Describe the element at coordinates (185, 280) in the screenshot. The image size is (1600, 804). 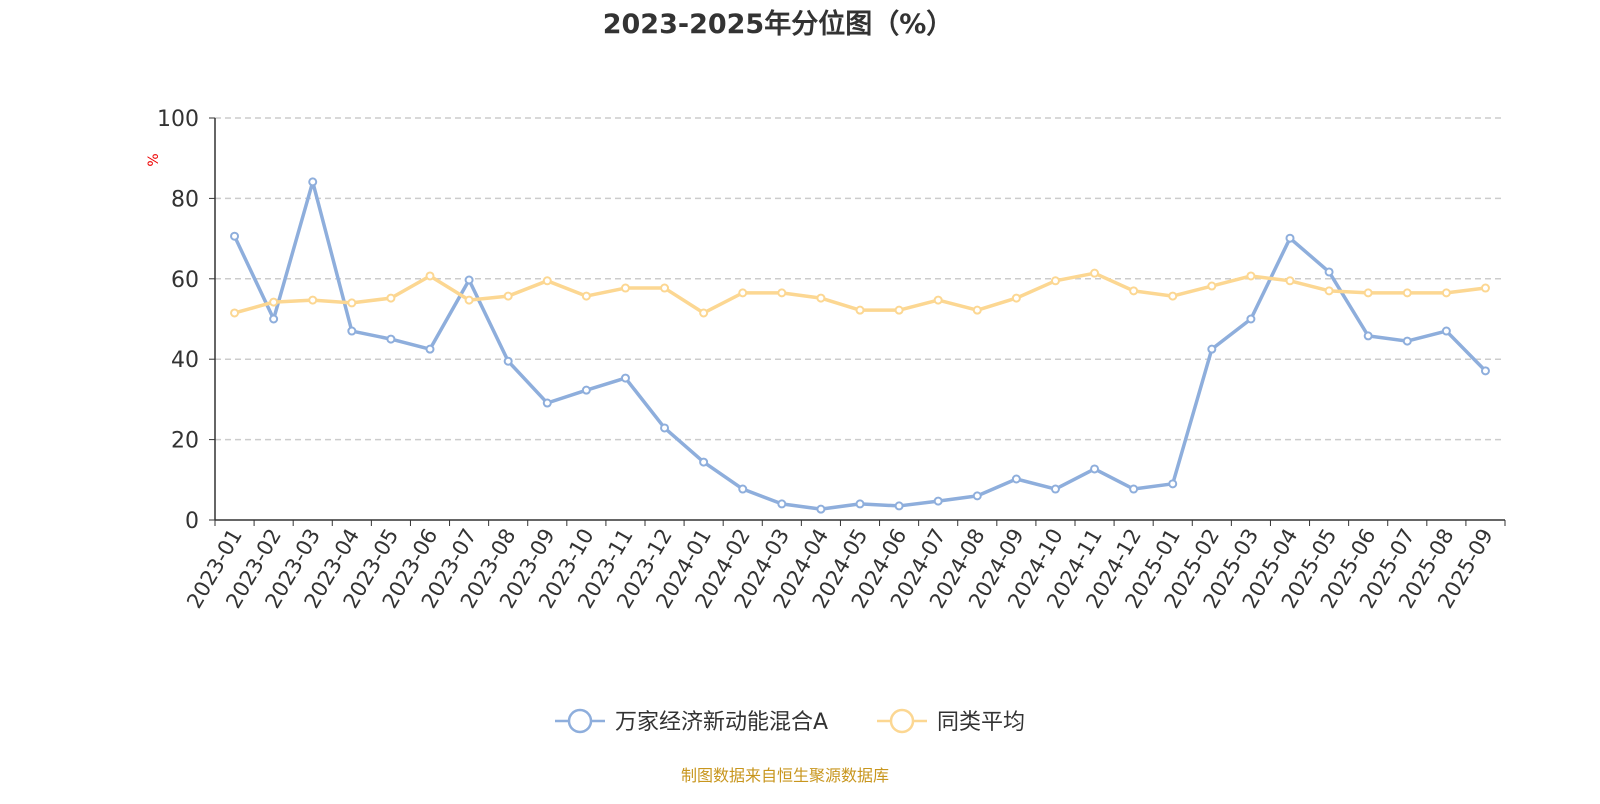
I see `y-tick-label: 60` at that location.